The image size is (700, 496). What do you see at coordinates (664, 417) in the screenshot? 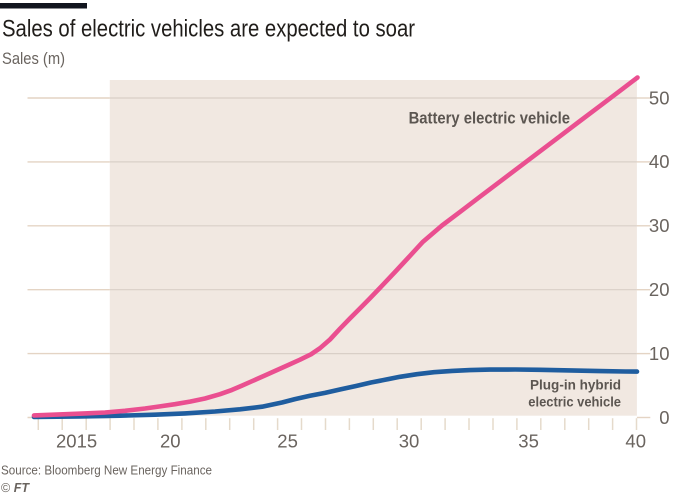
I see `svg-text: 0` at bounding box center [664, 417].